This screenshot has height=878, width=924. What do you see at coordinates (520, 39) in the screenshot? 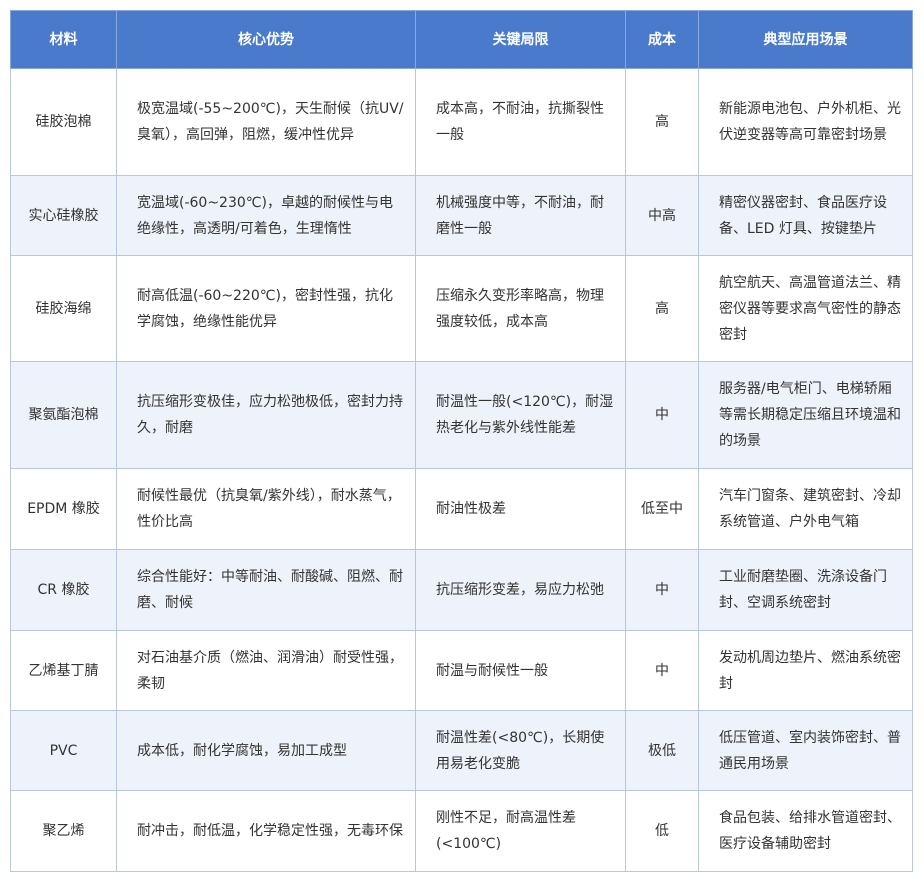
I see `header-limitations: 关键局限` at bounding box center [520, 39].